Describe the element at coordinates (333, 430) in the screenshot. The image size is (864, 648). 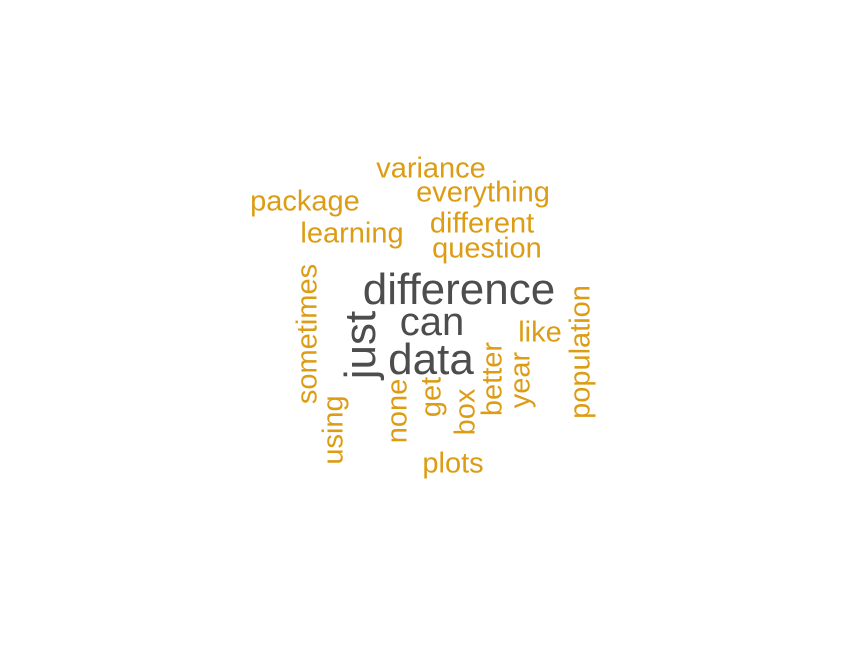
I see `word-using: using` at that location.